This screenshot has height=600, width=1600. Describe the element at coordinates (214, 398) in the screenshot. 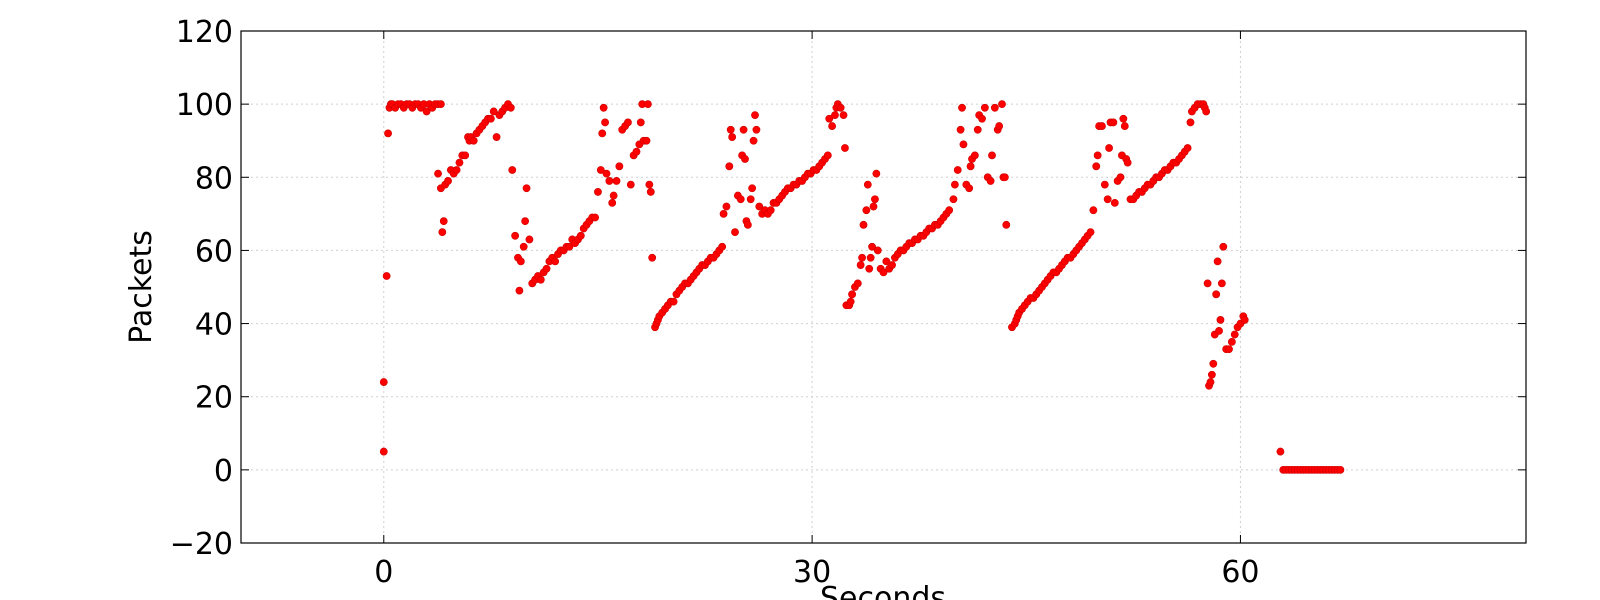

I see `y-tick-label: 20` at that location.